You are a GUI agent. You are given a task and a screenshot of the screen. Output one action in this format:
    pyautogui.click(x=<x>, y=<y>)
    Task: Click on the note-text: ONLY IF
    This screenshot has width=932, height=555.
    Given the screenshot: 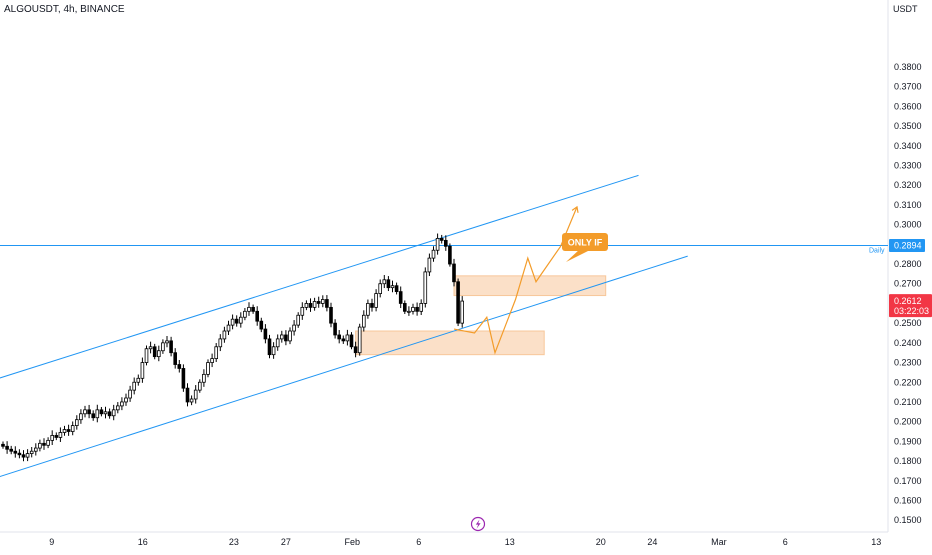 What is the action you would take?
    pyautogui.click(x=585, y=243)
    